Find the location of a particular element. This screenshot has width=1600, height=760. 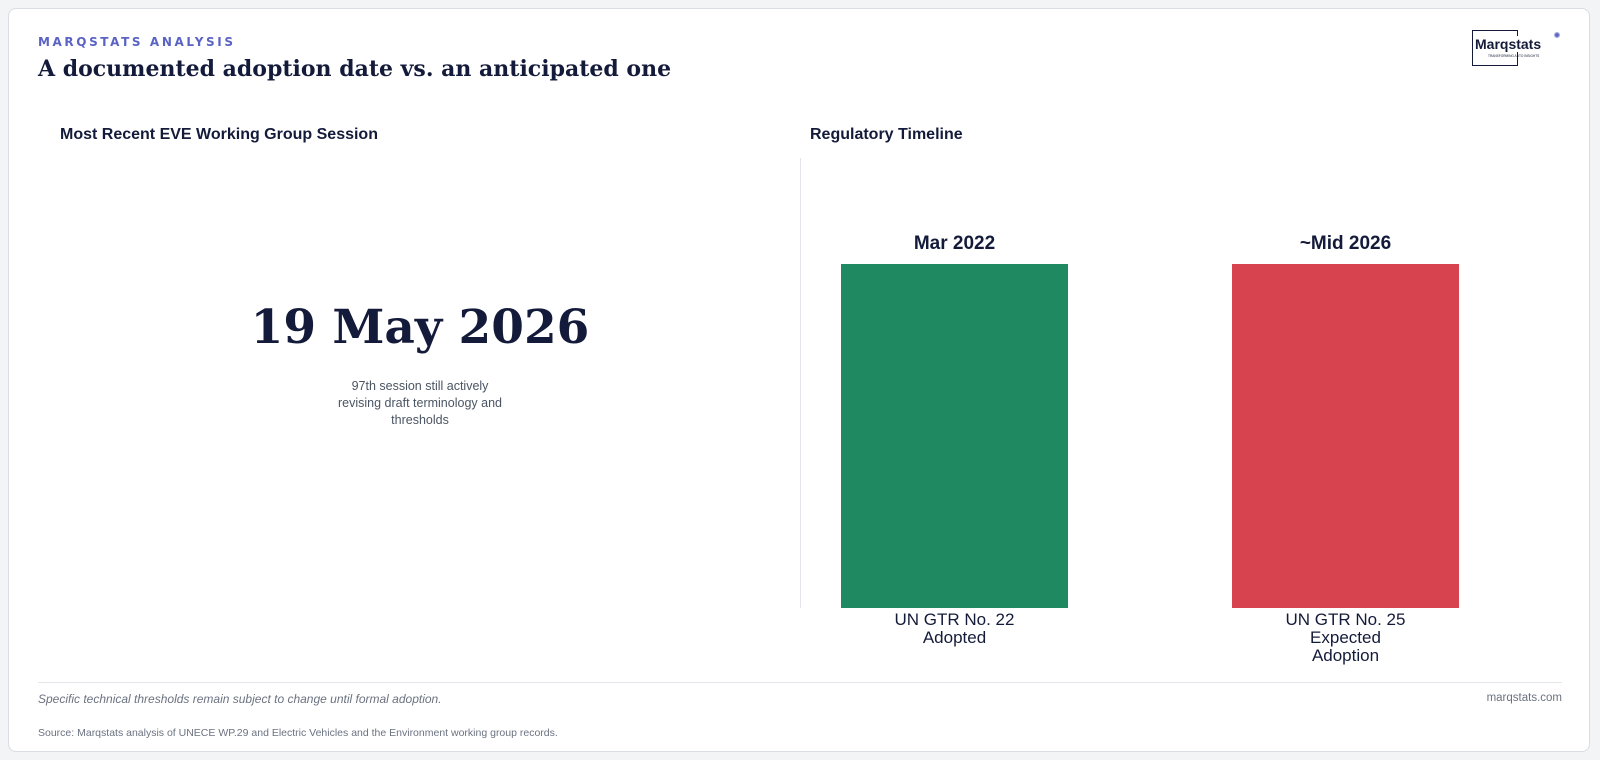

logo-dot-core-icon is located at coordinates (1557, 35).